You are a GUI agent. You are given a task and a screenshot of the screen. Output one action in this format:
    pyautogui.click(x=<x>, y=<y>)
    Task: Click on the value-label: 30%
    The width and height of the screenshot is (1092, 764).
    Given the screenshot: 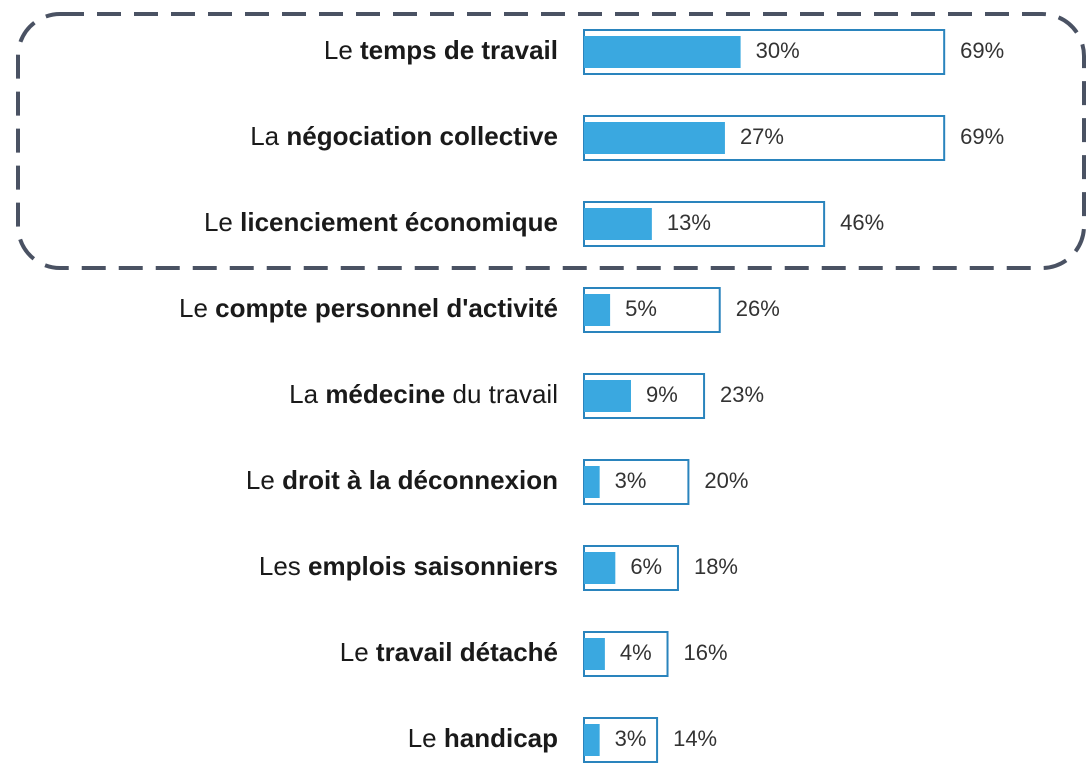 What is the action you would take?
    pyautogui.click(x=778, y=50)
    